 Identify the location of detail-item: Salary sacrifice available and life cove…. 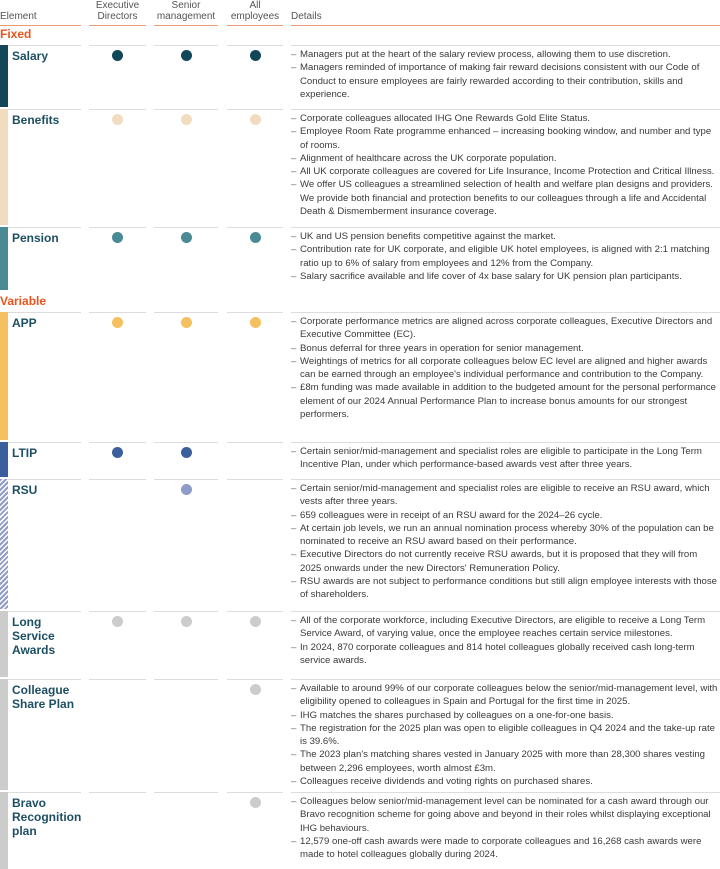
(505, 277).